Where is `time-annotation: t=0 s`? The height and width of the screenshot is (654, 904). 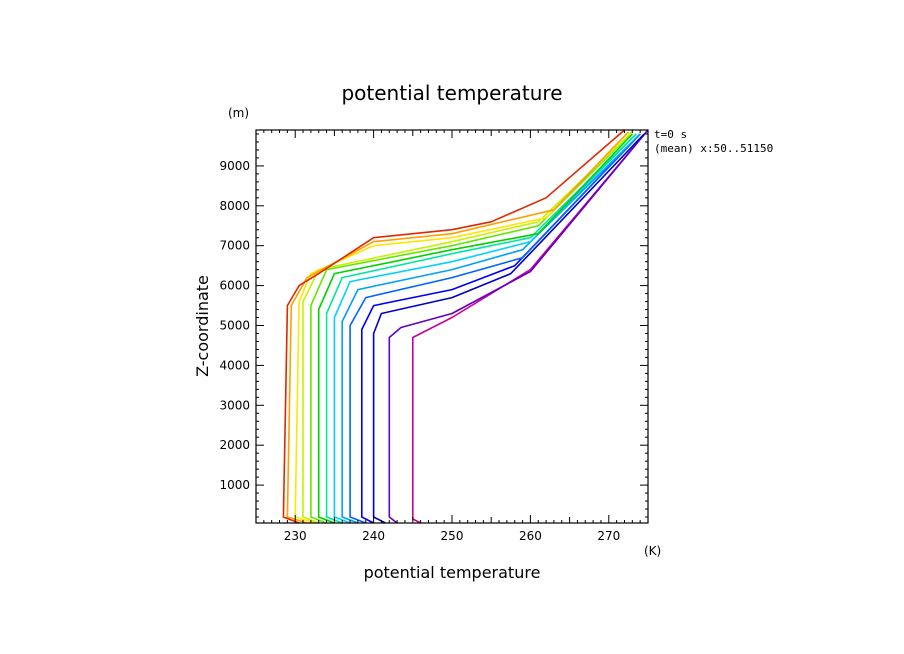
time-annotation: t=0 s is located at coordinates (670, 134).